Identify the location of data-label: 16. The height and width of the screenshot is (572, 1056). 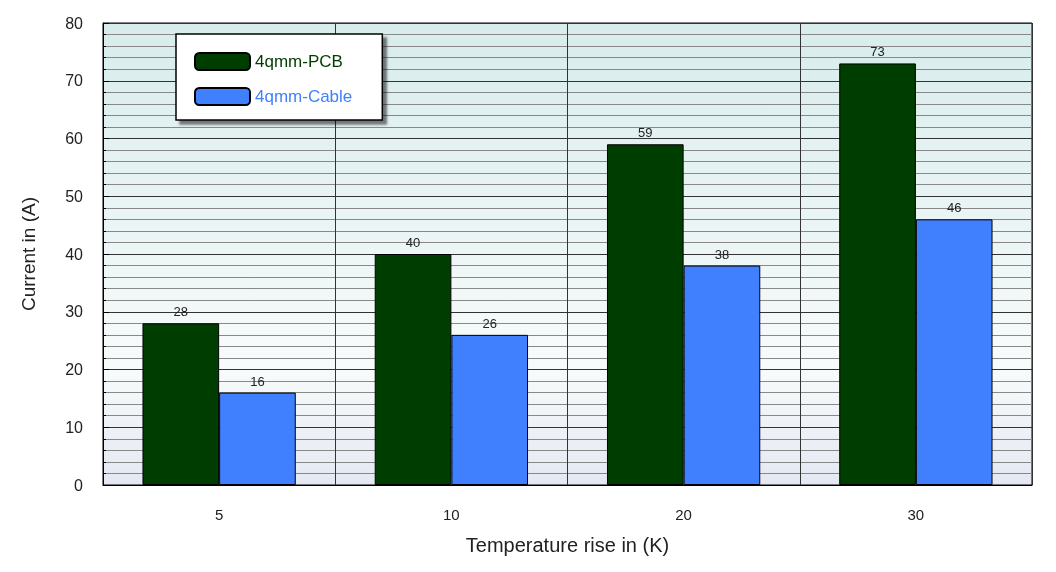
(257, 381).